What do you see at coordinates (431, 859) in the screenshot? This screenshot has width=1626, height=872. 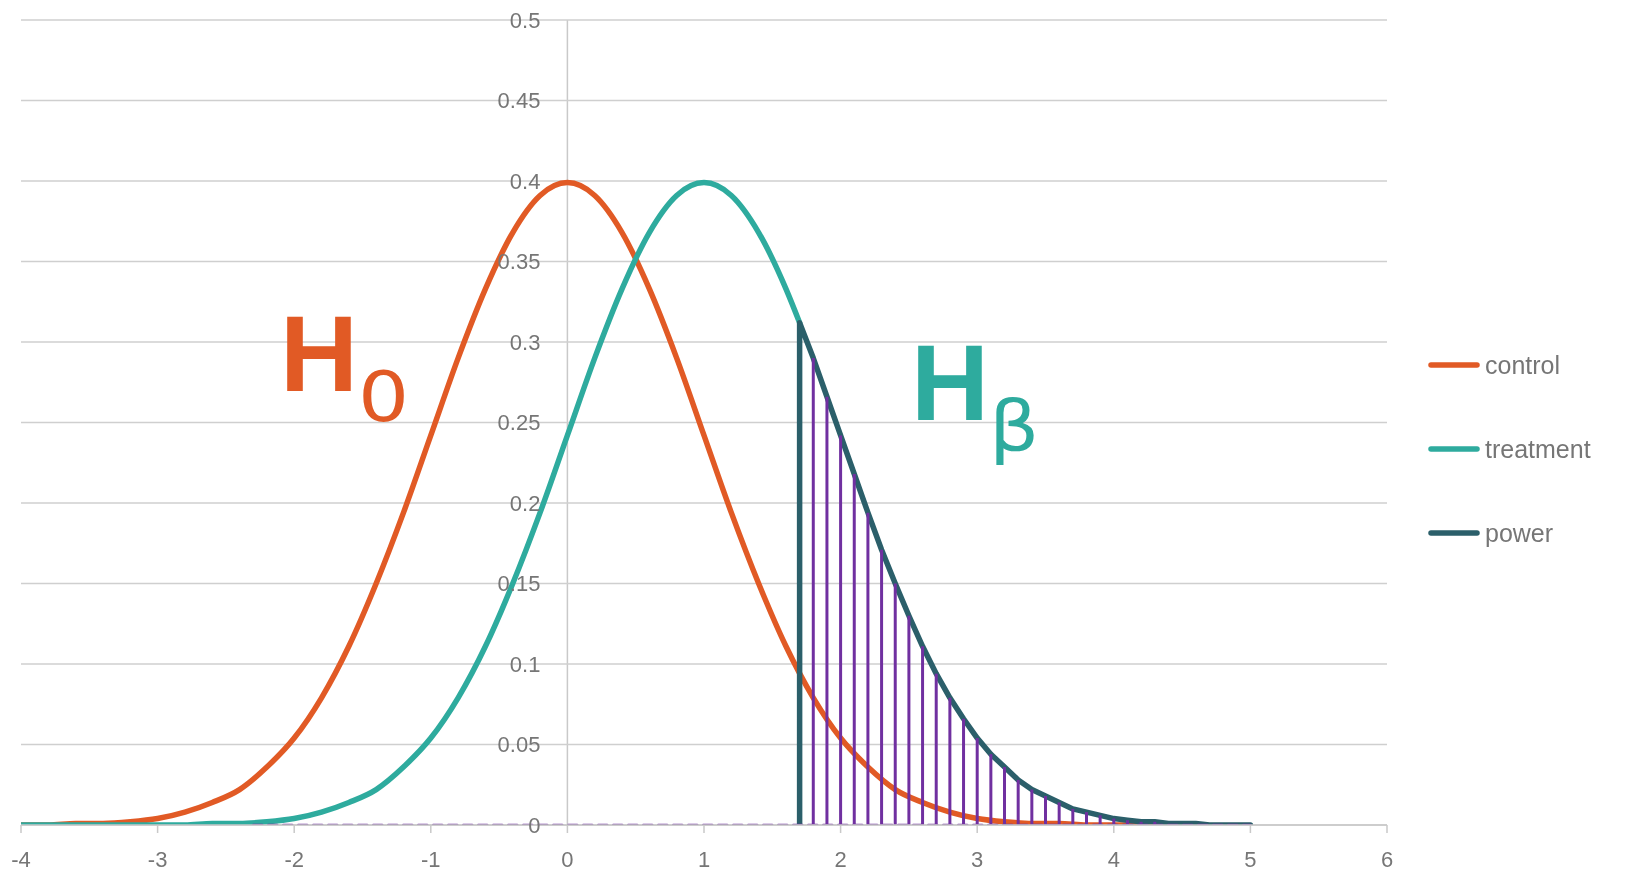 I see `x-tick-label: -1` at bounding box center [431, 859].